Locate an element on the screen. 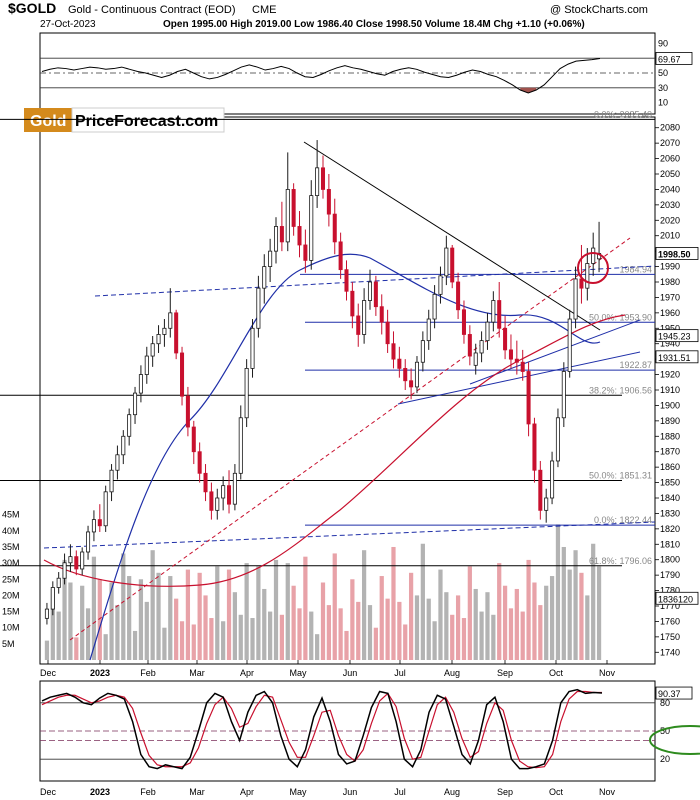  x-tick-label: Apr is located at coordinates (247, 673).